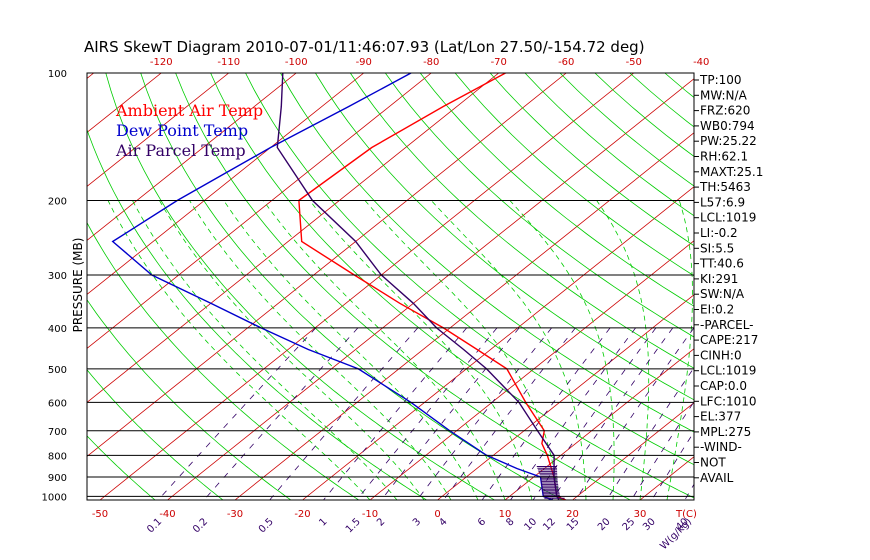  Describe the element at coordinates (722, 202) in the screenshot. I see `sounding-index-label: L57:6.9` at that location.